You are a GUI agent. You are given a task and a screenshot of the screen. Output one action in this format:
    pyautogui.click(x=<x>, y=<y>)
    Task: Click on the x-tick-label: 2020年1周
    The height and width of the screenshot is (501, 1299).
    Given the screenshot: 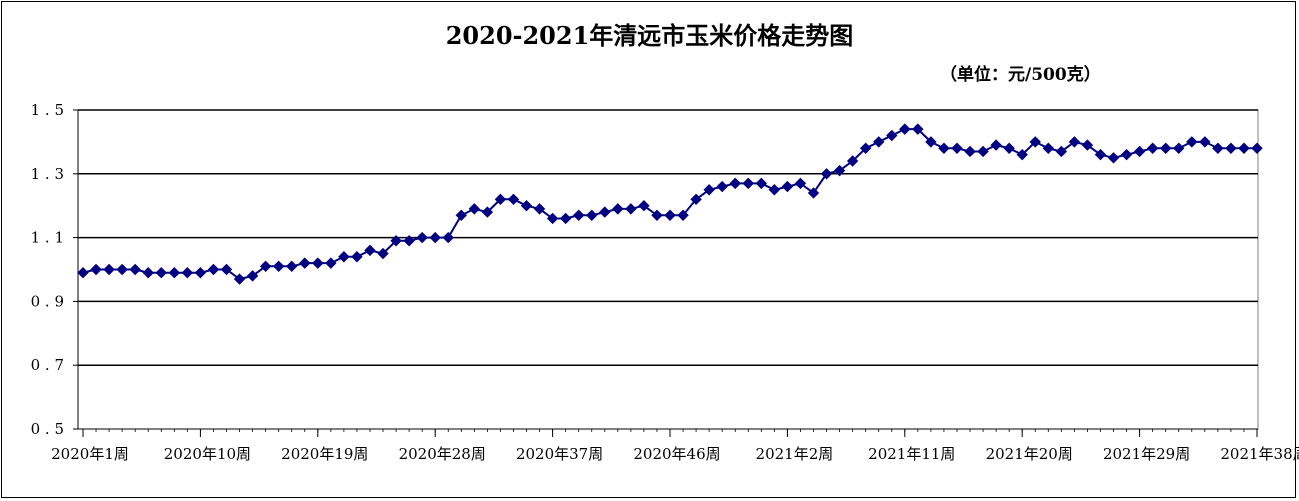 What is the action you would take?
    pyautogui.click(x=90, y=454)
    